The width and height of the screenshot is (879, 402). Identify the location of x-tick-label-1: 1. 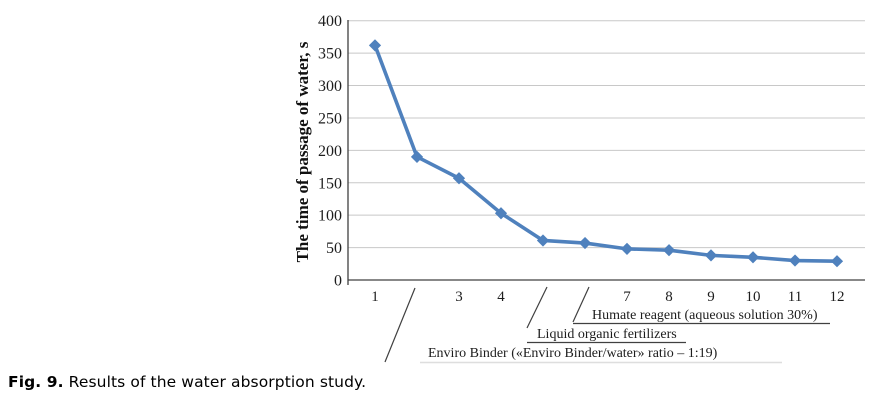
(375, 297).